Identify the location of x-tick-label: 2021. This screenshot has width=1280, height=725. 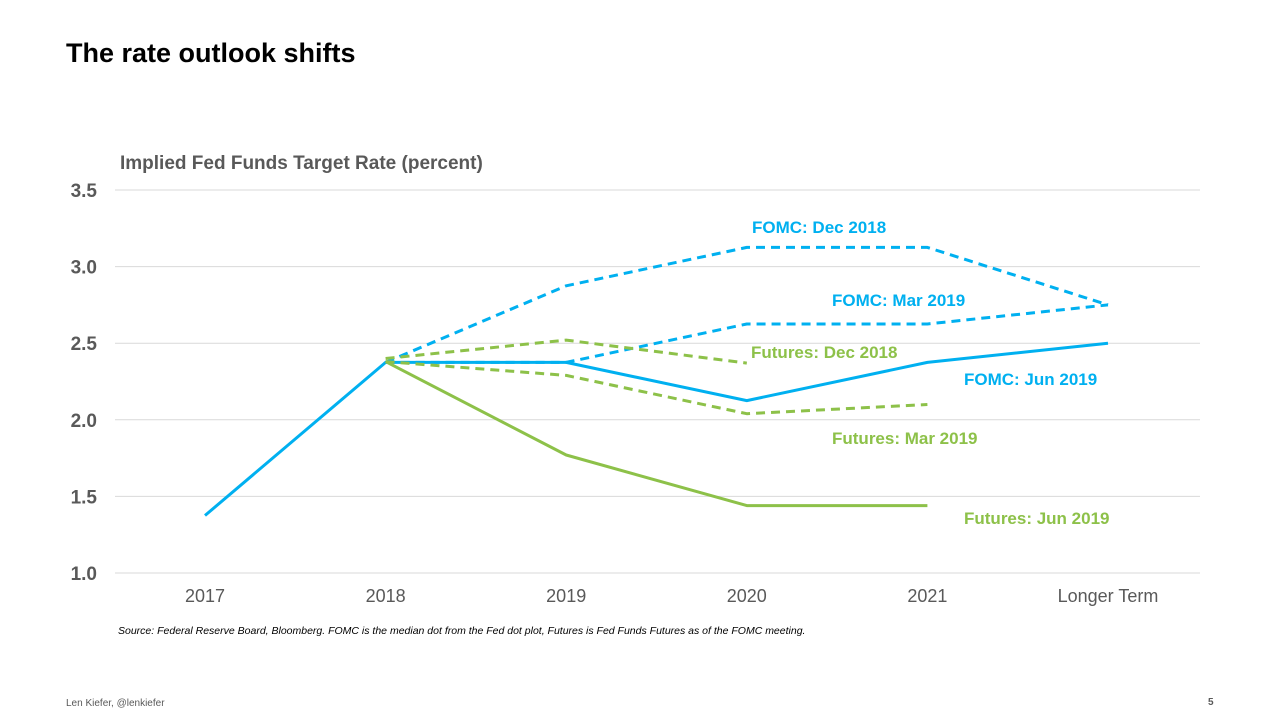
(927, 596).